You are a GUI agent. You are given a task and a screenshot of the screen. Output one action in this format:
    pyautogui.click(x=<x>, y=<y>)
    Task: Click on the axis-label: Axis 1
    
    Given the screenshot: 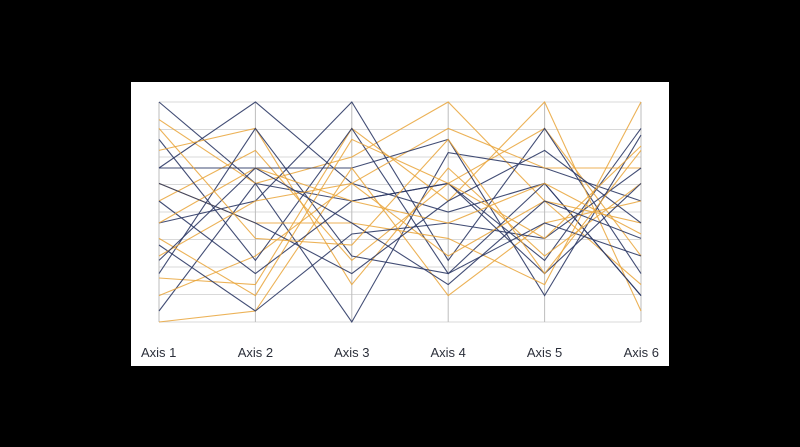 What is the action you would take?
    pyautogui.click(x=158, y=352)
    